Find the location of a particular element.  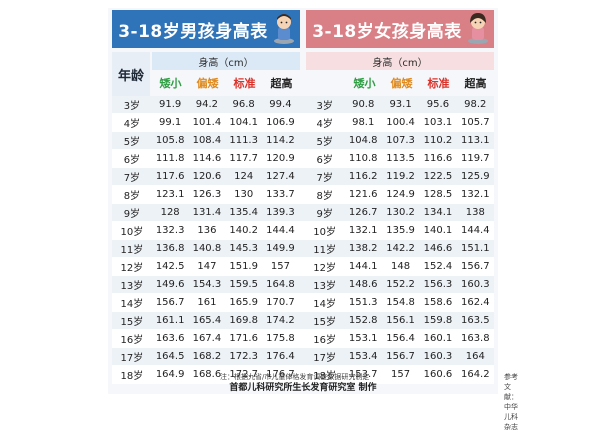

girl-height-cell: 153.7 is located at coordinates (363, 374).